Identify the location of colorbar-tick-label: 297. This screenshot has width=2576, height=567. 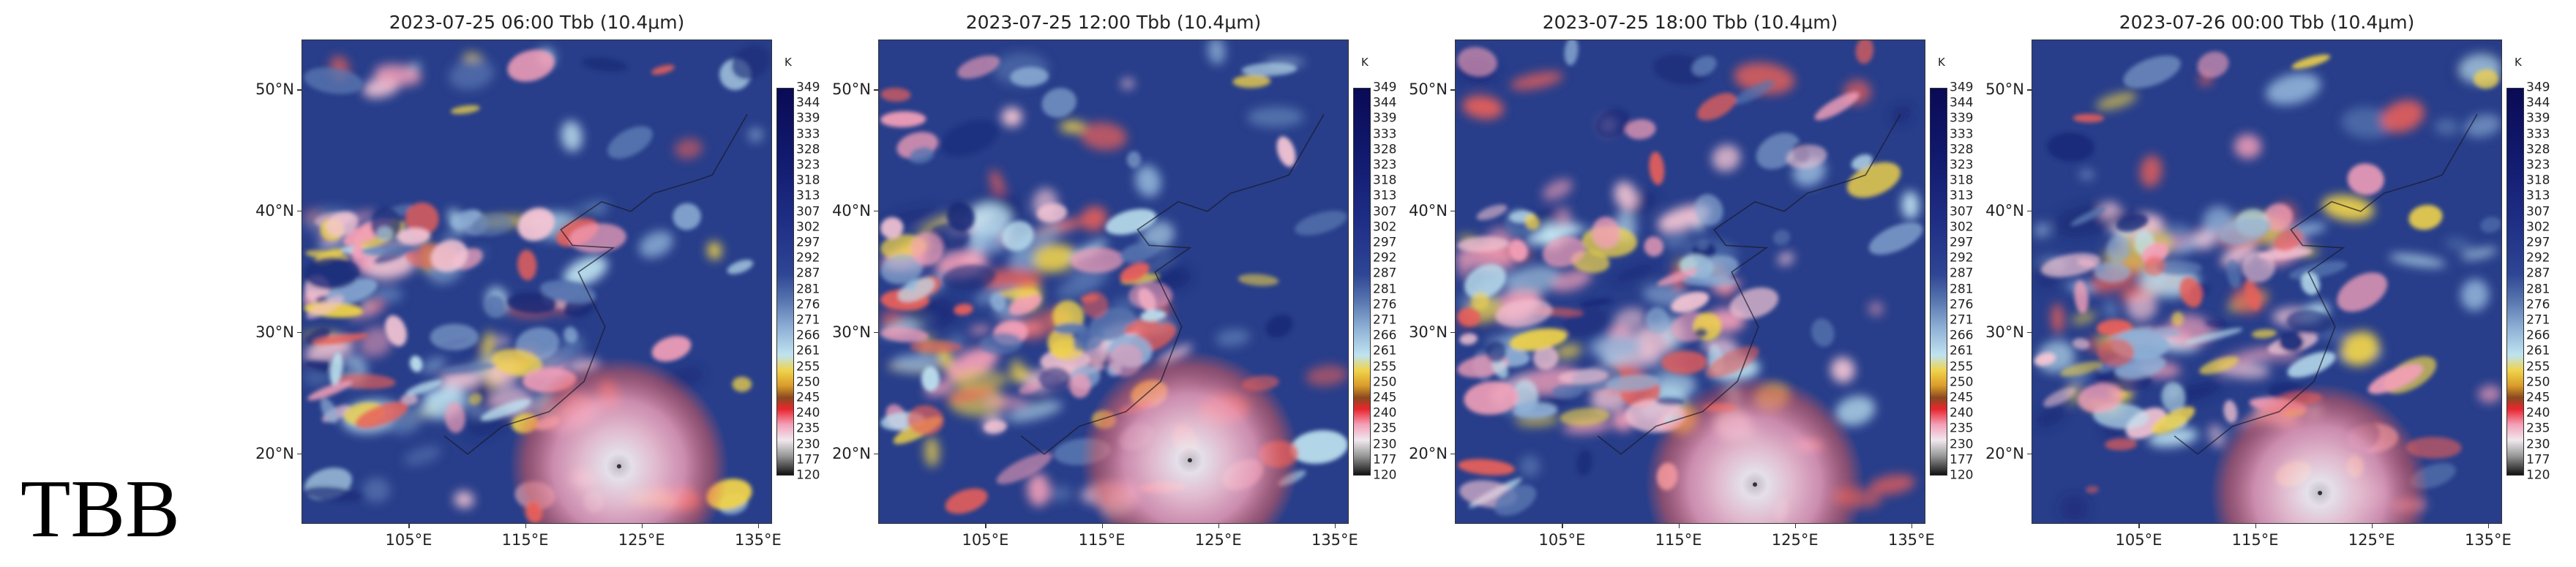
(1962, 242).